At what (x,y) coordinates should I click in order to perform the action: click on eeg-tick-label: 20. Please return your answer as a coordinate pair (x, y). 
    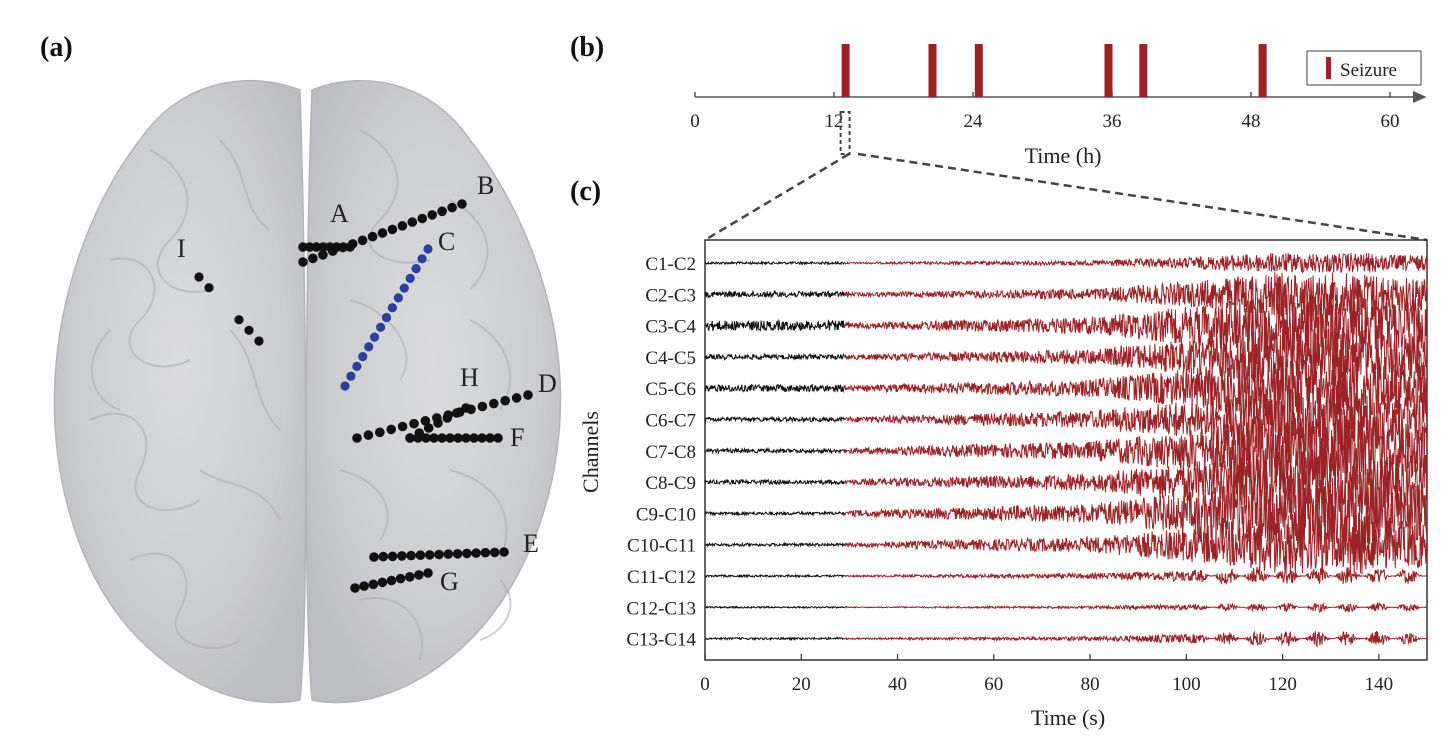
    Looking at the image, I should click on (801, 684).